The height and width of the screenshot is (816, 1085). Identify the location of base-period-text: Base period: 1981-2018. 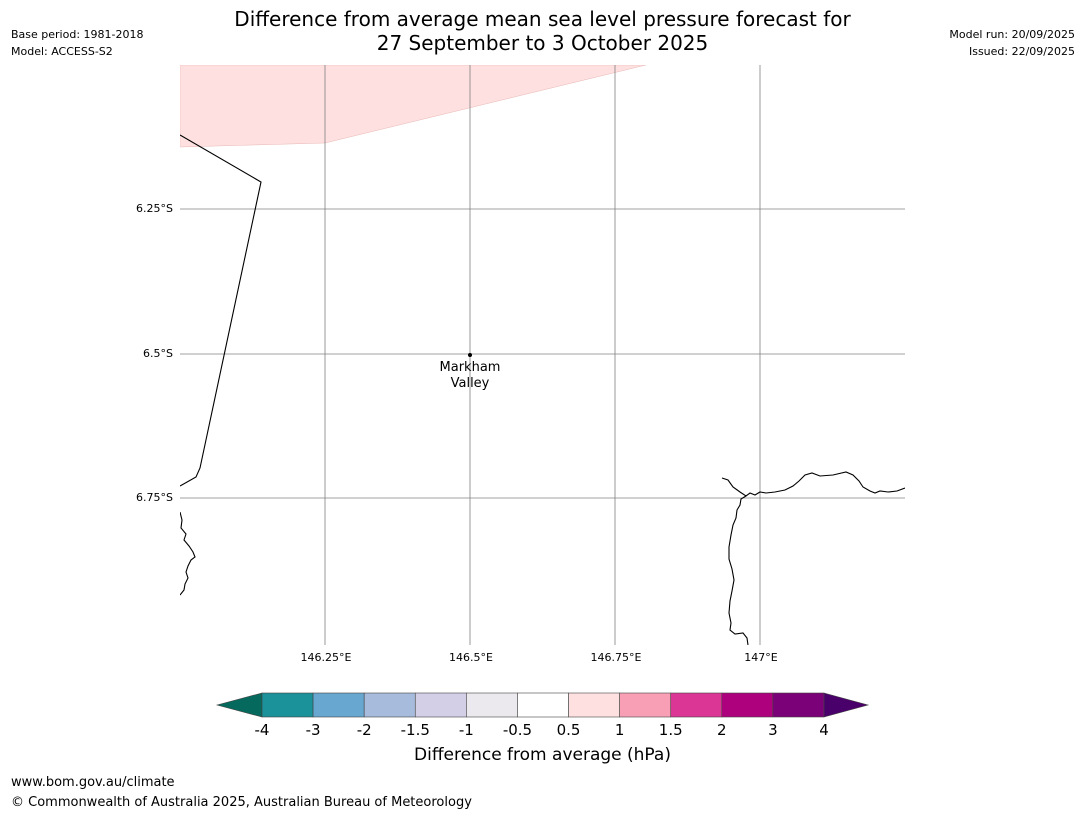
(77, 34).